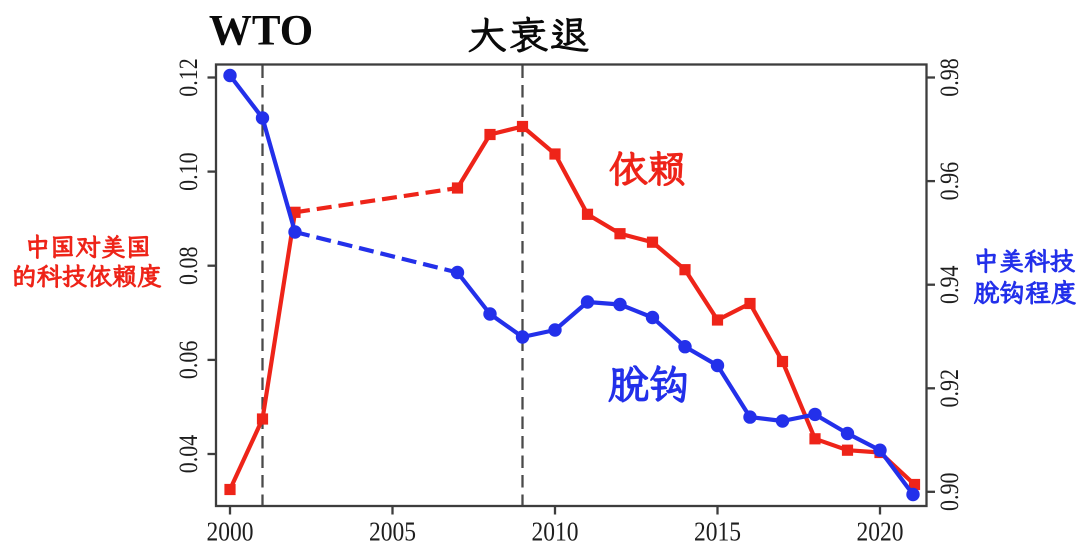  Describe the element at coordinates (880, 532) in the screenshot. I see `svg-text: 2020` at that location.